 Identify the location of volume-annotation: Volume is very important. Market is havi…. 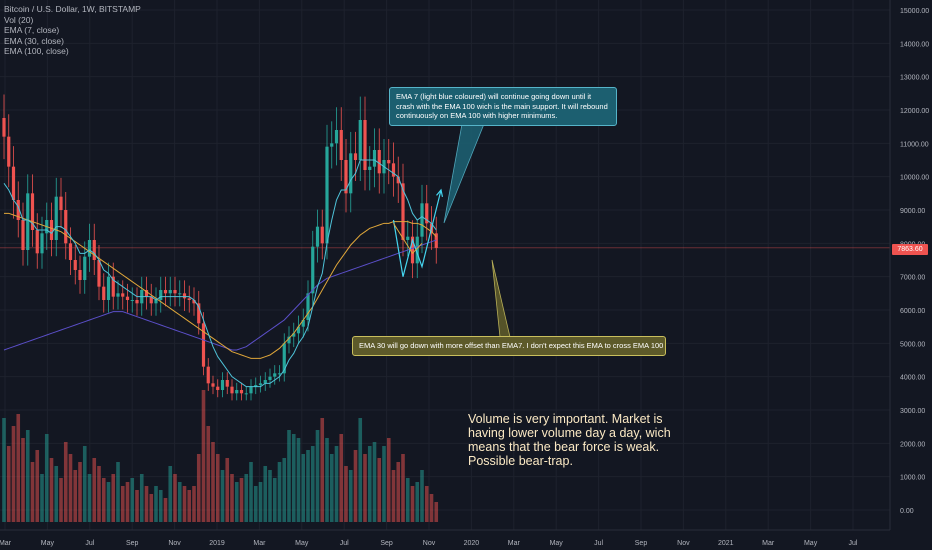
(569, 440).